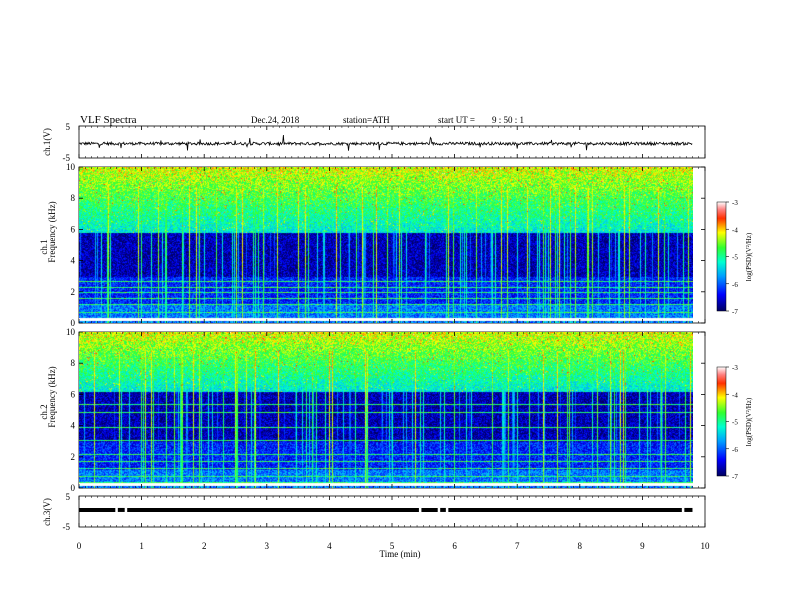 This screenshot has height=612, width=792. Describe the element at coordinates (454, 546) in the screenshot. I see `x-tick-label: 6` at that location.